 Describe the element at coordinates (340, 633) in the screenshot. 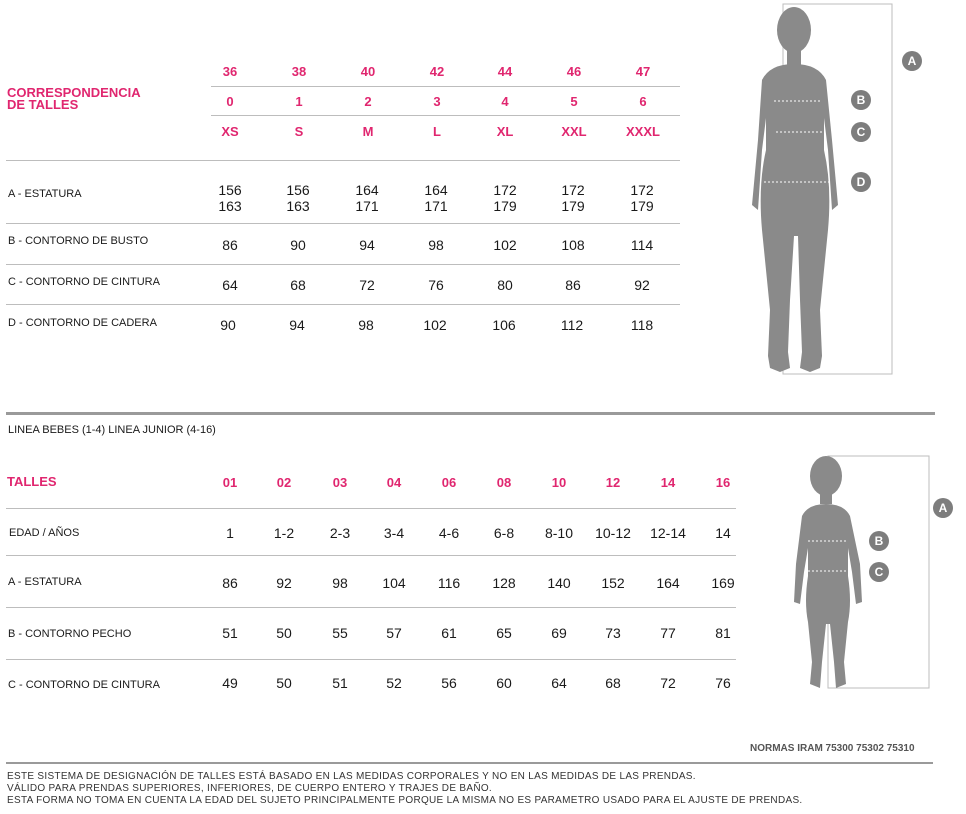

I see `kids-pecho-03: 55` at that location.